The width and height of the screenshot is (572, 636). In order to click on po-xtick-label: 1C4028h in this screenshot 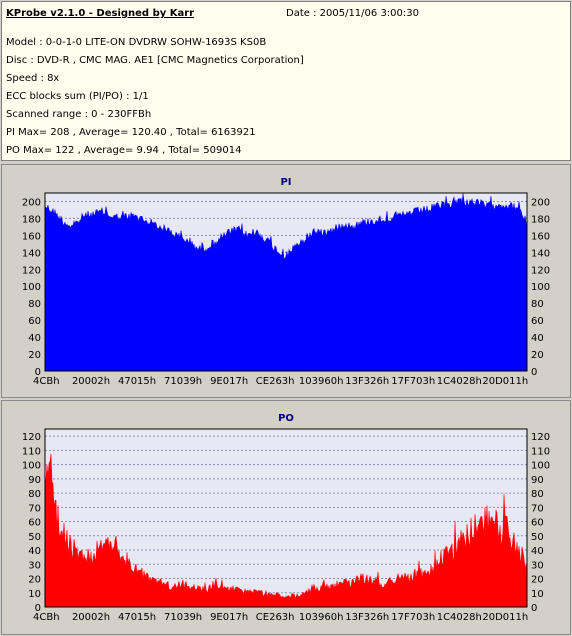, I will do `click(459, 617)`.